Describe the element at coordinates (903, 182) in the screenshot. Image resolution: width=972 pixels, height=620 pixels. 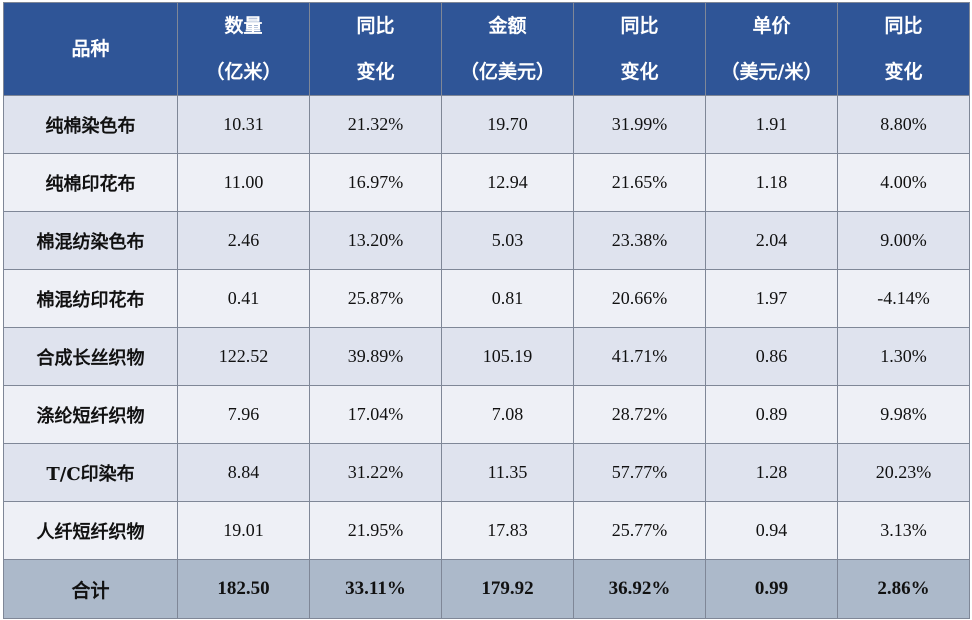
I see `unit-price-yoy-cell: 4.00%` at that location.